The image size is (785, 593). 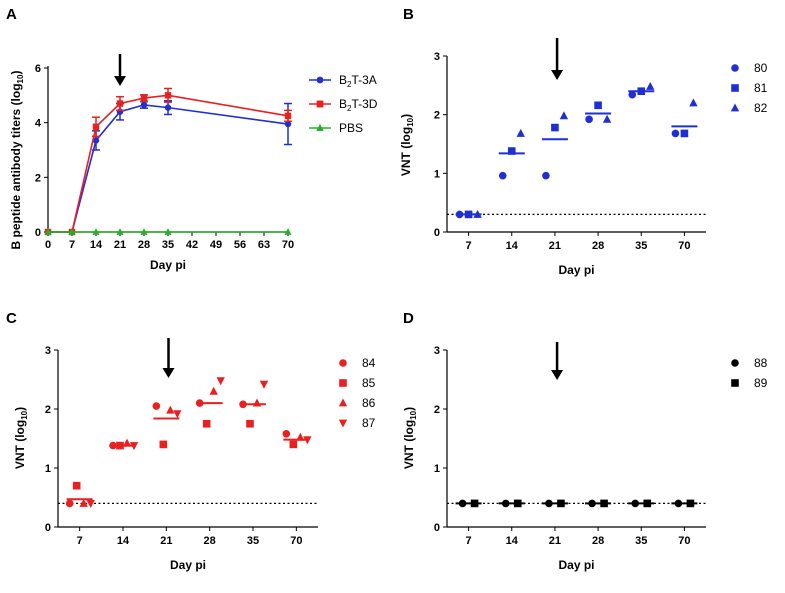 What do you see at coordinates (351, 128) in the screenshot?
I see `legend-label: PBS` at bounding box center [351, 128].